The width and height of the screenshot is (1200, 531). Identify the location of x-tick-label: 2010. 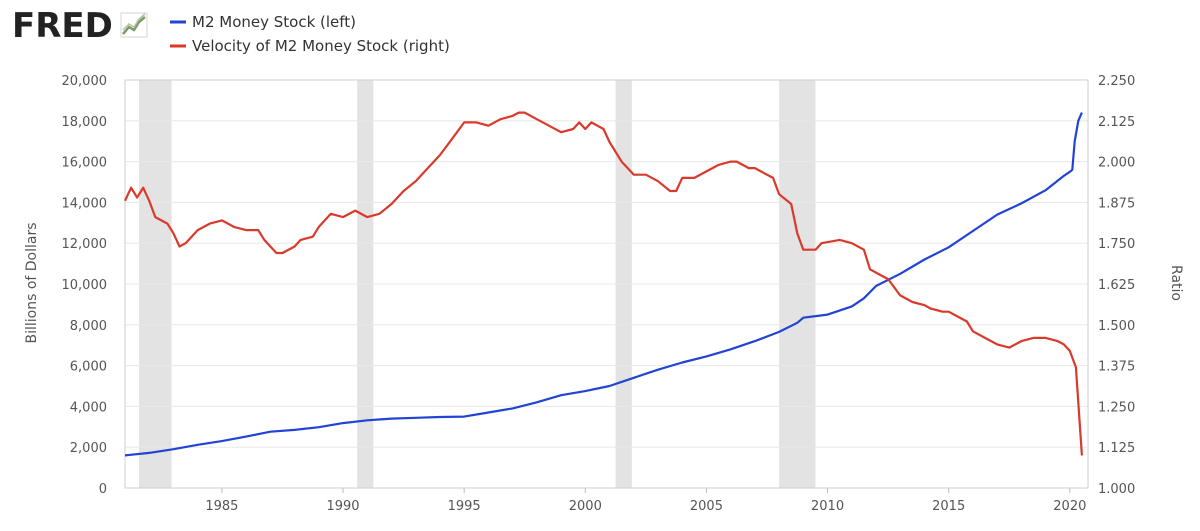
(827, 506).